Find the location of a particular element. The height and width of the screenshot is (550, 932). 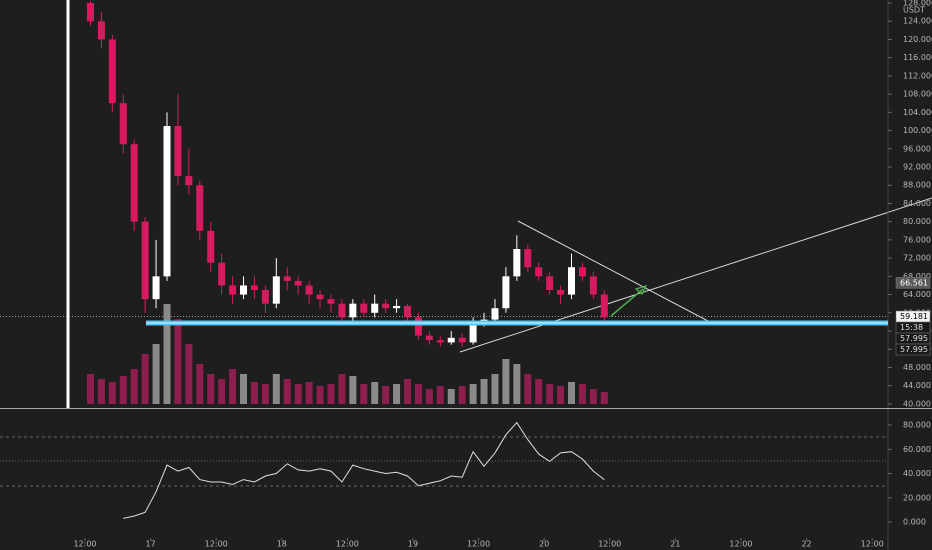

y-tick-label: 68.000 is located at coordinates (917, 276).